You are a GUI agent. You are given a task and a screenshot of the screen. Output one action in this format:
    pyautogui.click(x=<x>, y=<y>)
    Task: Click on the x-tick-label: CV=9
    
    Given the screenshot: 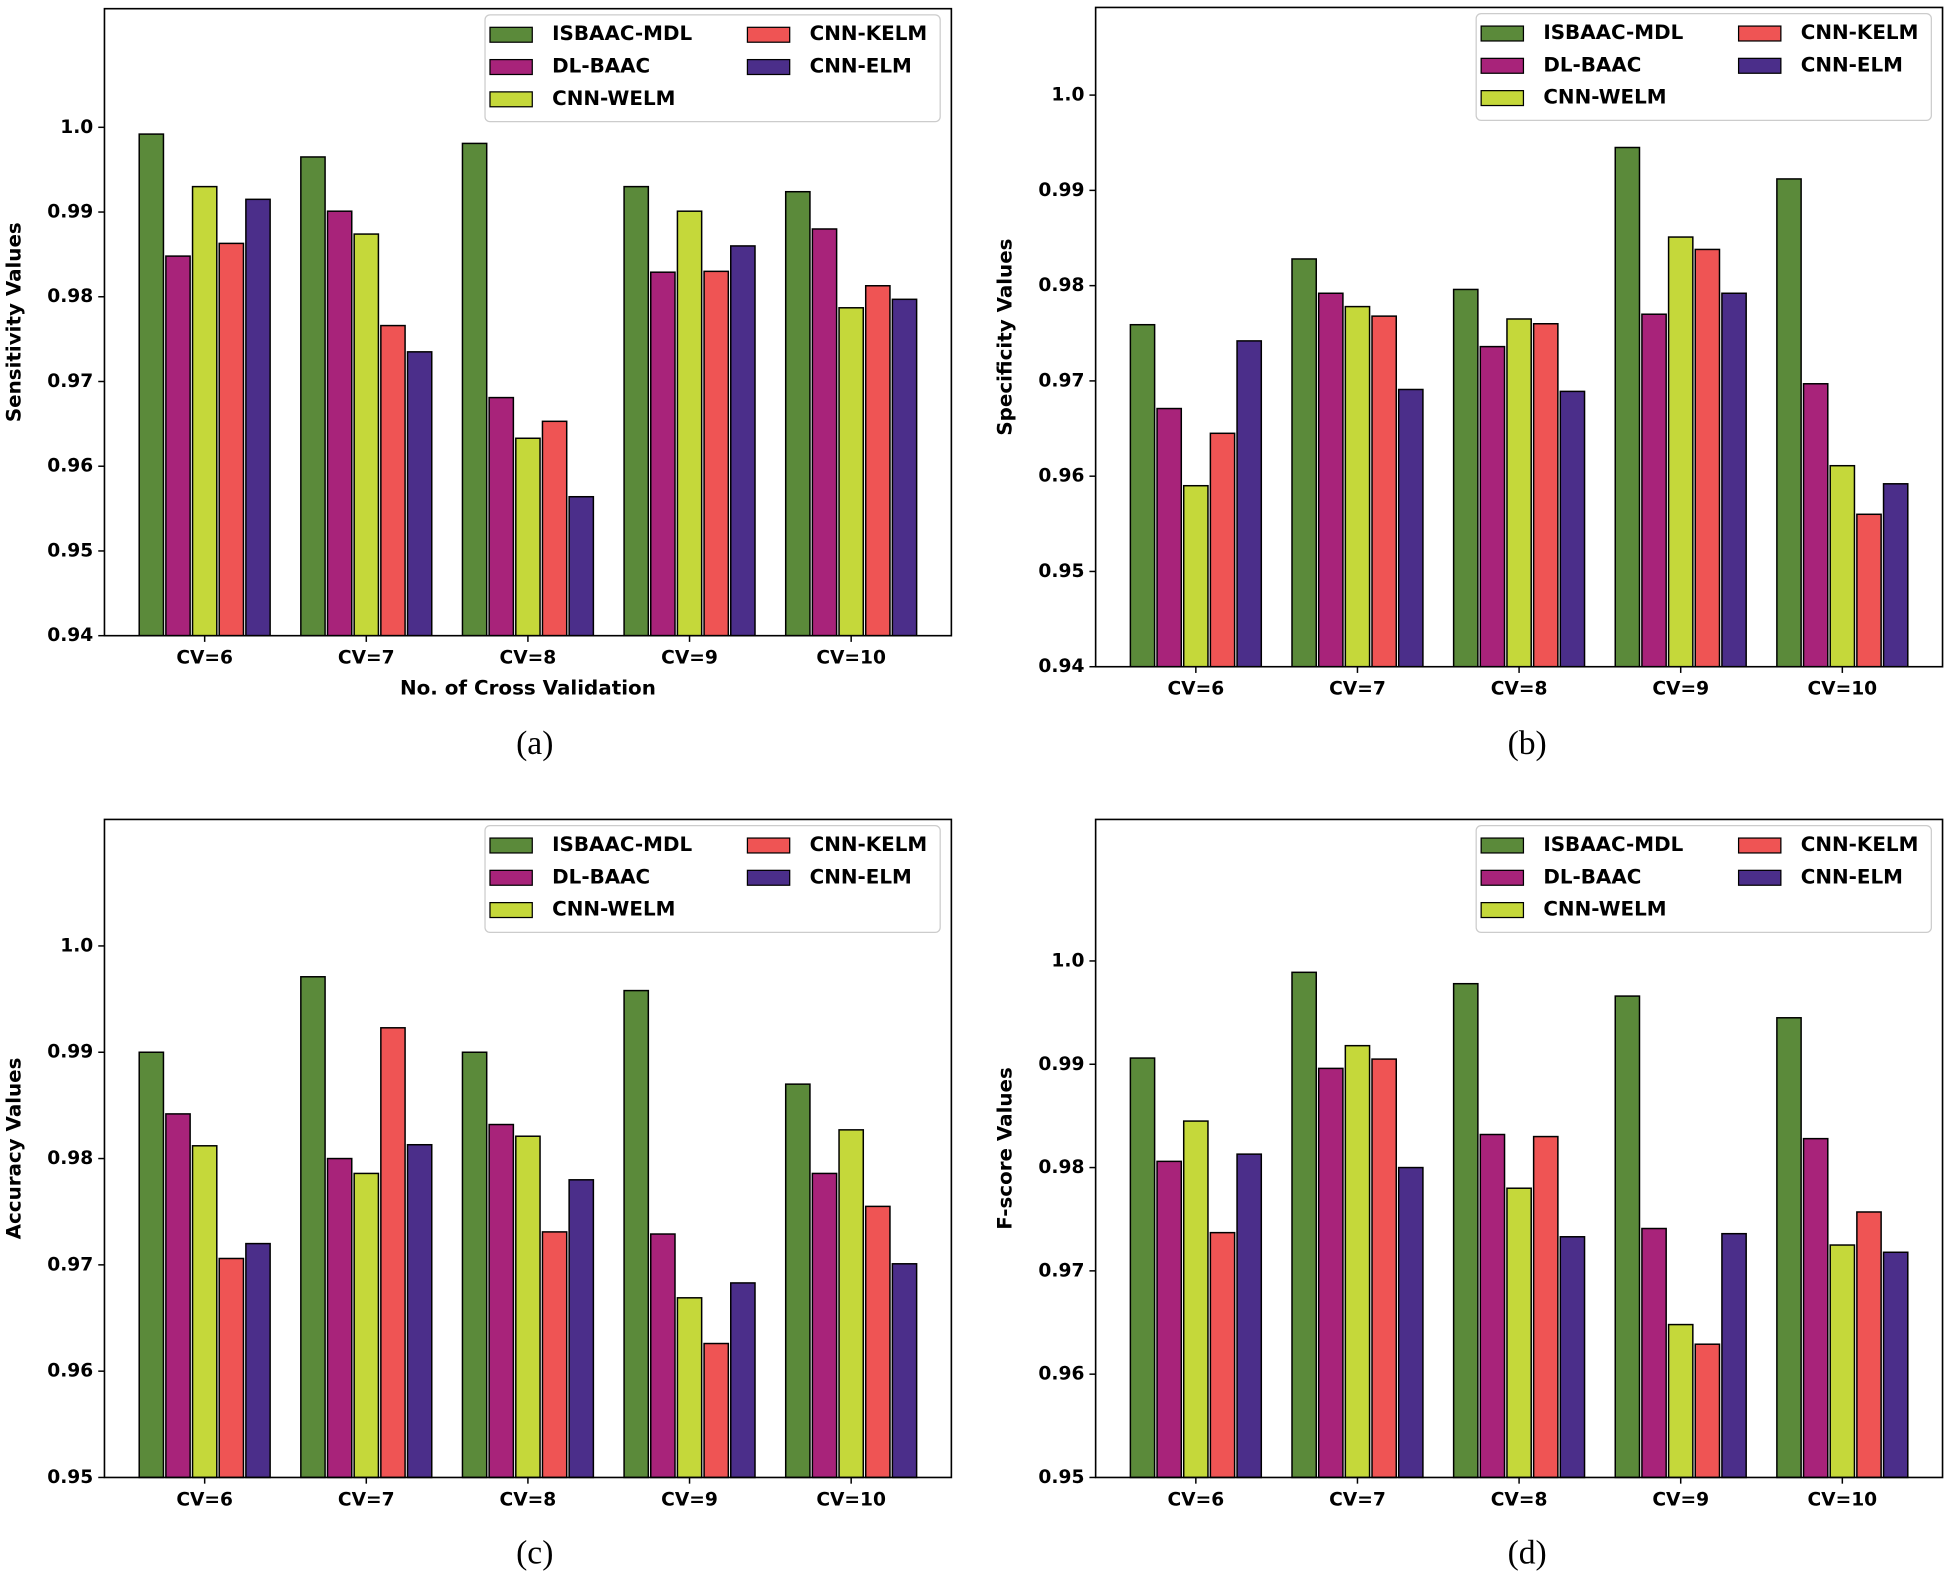 What is the action you would take?
    pyautogui.click(x=1680, y=1499)
    